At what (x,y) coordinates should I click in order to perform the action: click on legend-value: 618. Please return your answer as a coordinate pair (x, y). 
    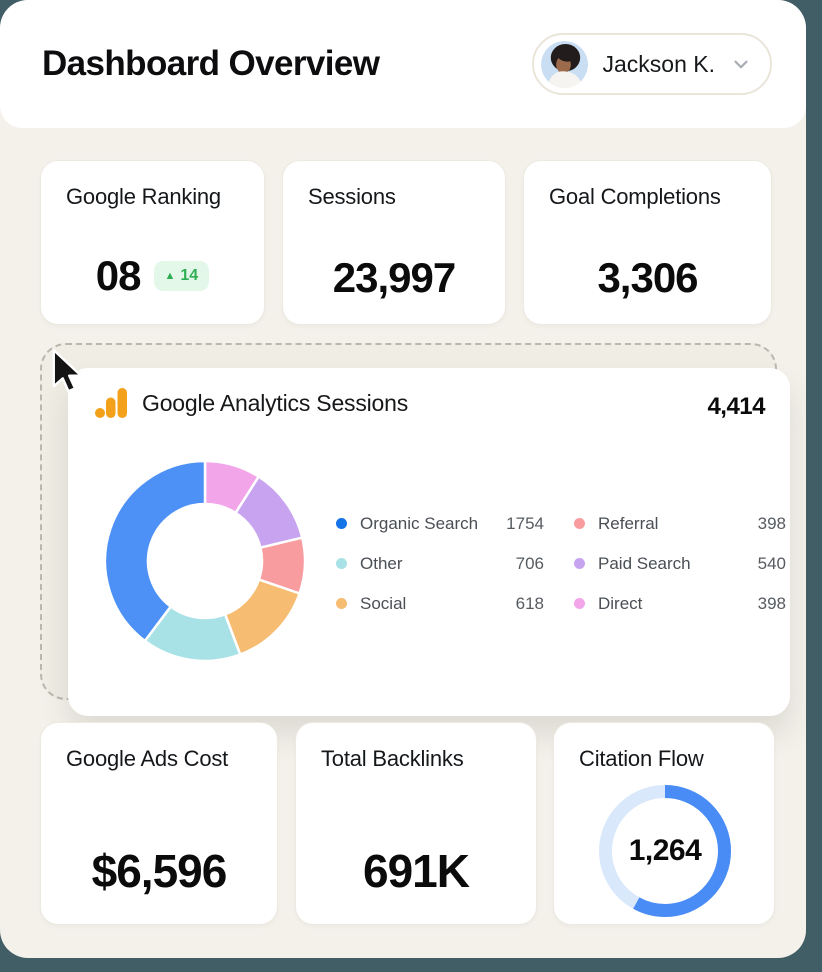
    Looking at the image, I should click on (529, 603).